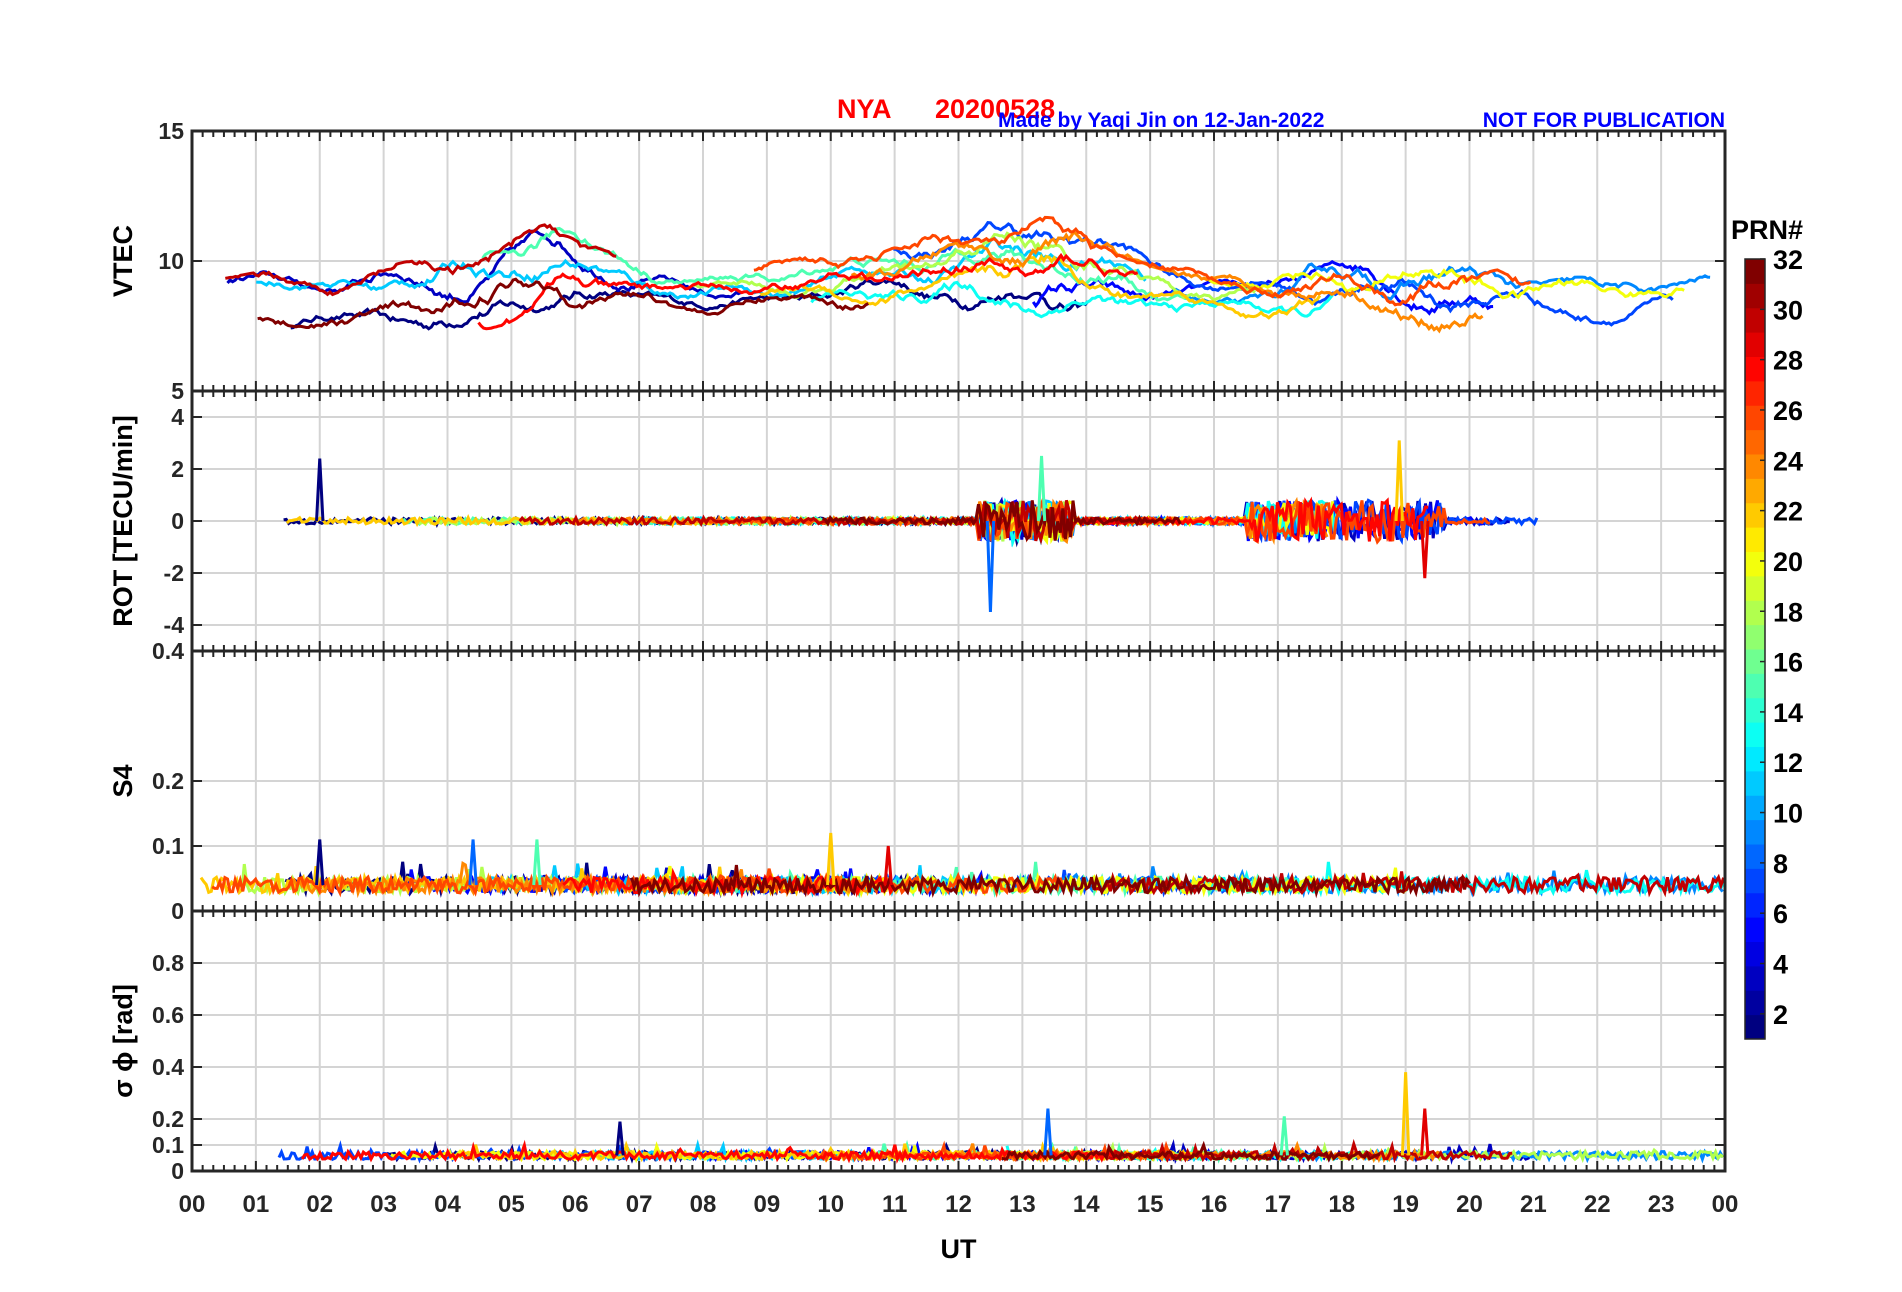 The image size is (1902, 1292). Describe the element at coordinates (174, 625) in the screenshot. I see `y-tick-label: -4` at that location.